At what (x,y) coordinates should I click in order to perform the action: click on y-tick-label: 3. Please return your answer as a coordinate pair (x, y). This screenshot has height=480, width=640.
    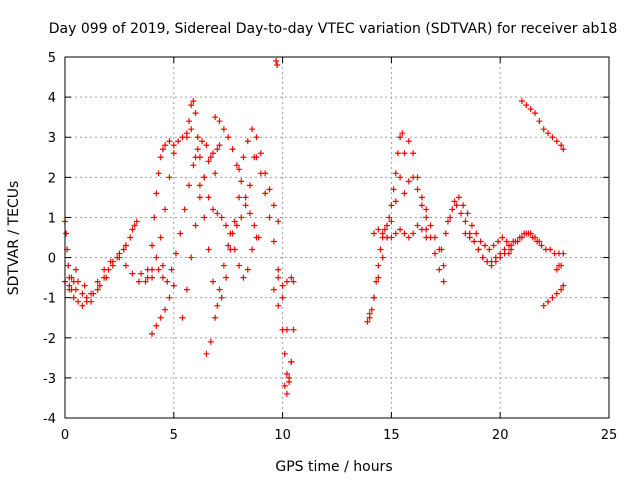
    Looking at the image, I should click on (52, 138).